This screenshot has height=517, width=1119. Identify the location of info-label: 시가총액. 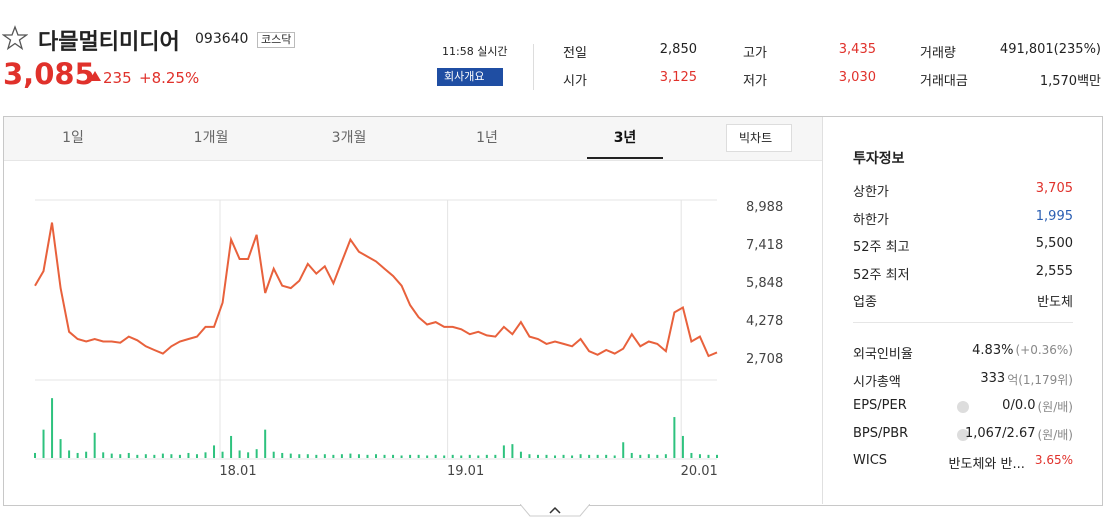
(877, 382).